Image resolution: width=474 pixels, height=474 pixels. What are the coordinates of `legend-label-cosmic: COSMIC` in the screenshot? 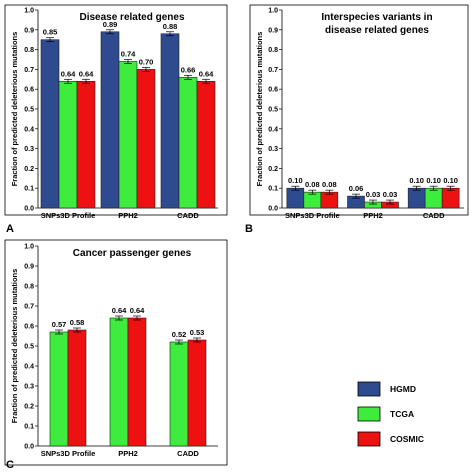 It's located at (407, 439).